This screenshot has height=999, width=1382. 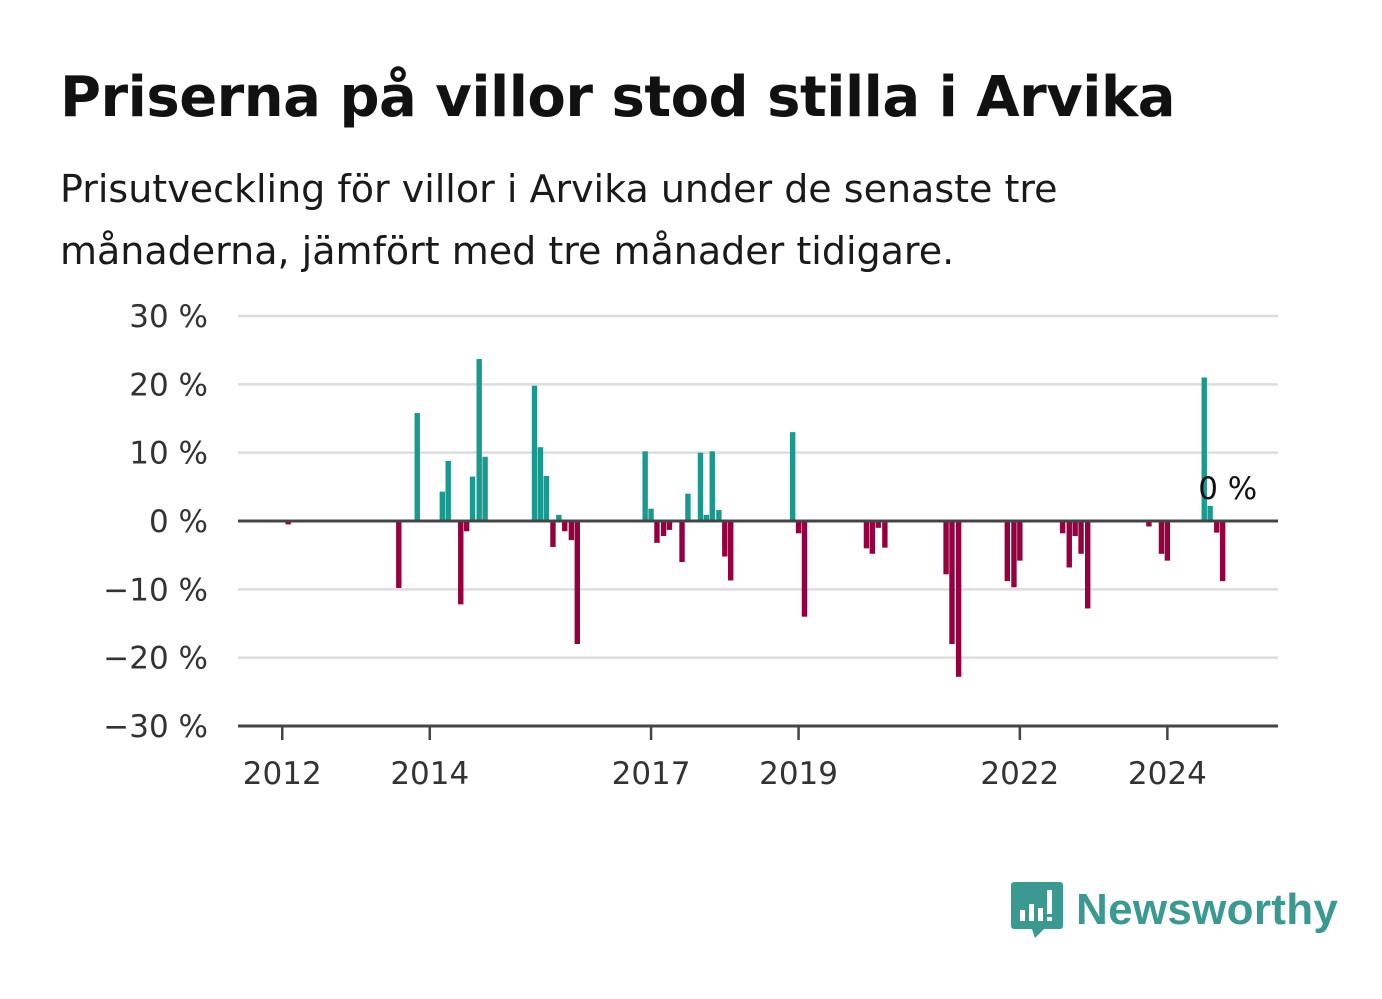 What do you see at coordinates (168, 454) in the screenshot?
I see `y-tick-label: 10 %` at bounding box center [168, 454].